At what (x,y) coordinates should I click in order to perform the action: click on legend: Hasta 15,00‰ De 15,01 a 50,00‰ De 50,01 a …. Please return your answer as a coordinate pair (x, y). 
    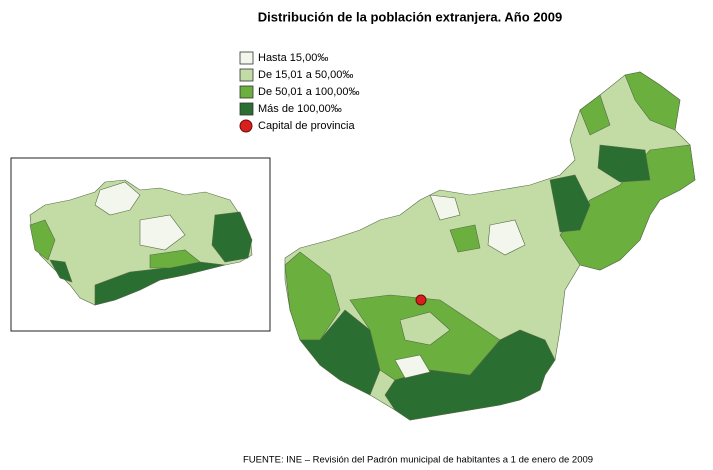
    Looking at the image, I should click on (299, 92).